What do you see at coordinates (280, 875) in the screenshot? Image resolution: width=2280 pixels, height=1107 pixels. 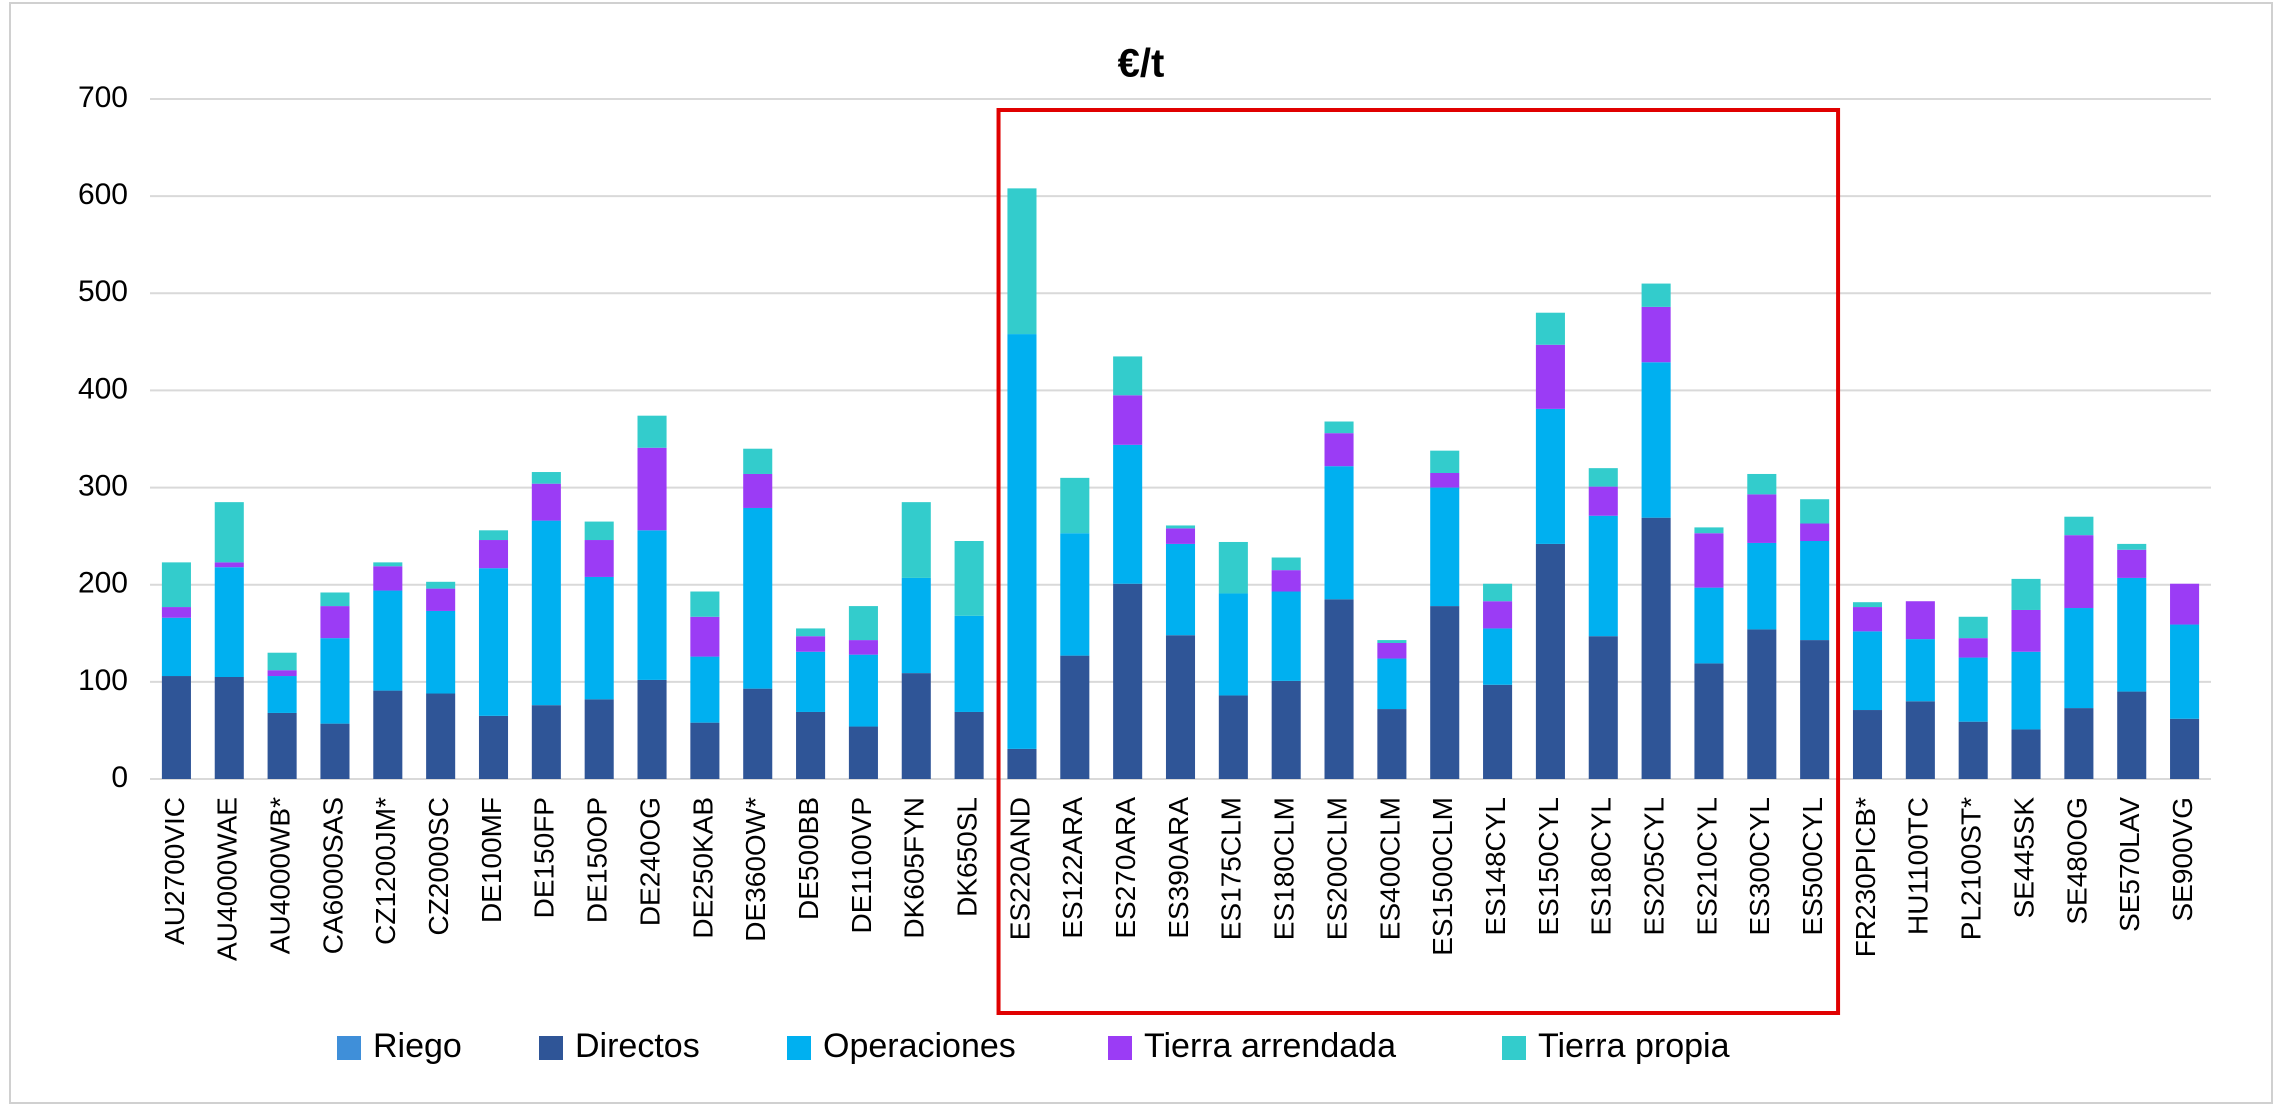 I see `x-tick-label: AU4000WB*` at bounding box center [280, 875].